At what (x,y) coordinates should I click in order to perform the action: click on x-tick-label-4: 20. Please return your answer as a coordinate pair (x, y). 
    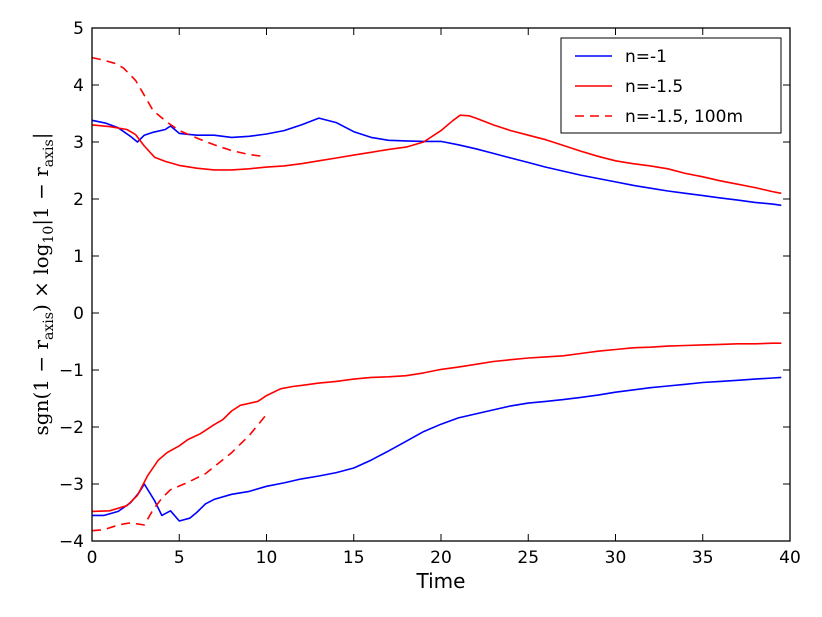
    Looking at the image, I should click on (441, 558).